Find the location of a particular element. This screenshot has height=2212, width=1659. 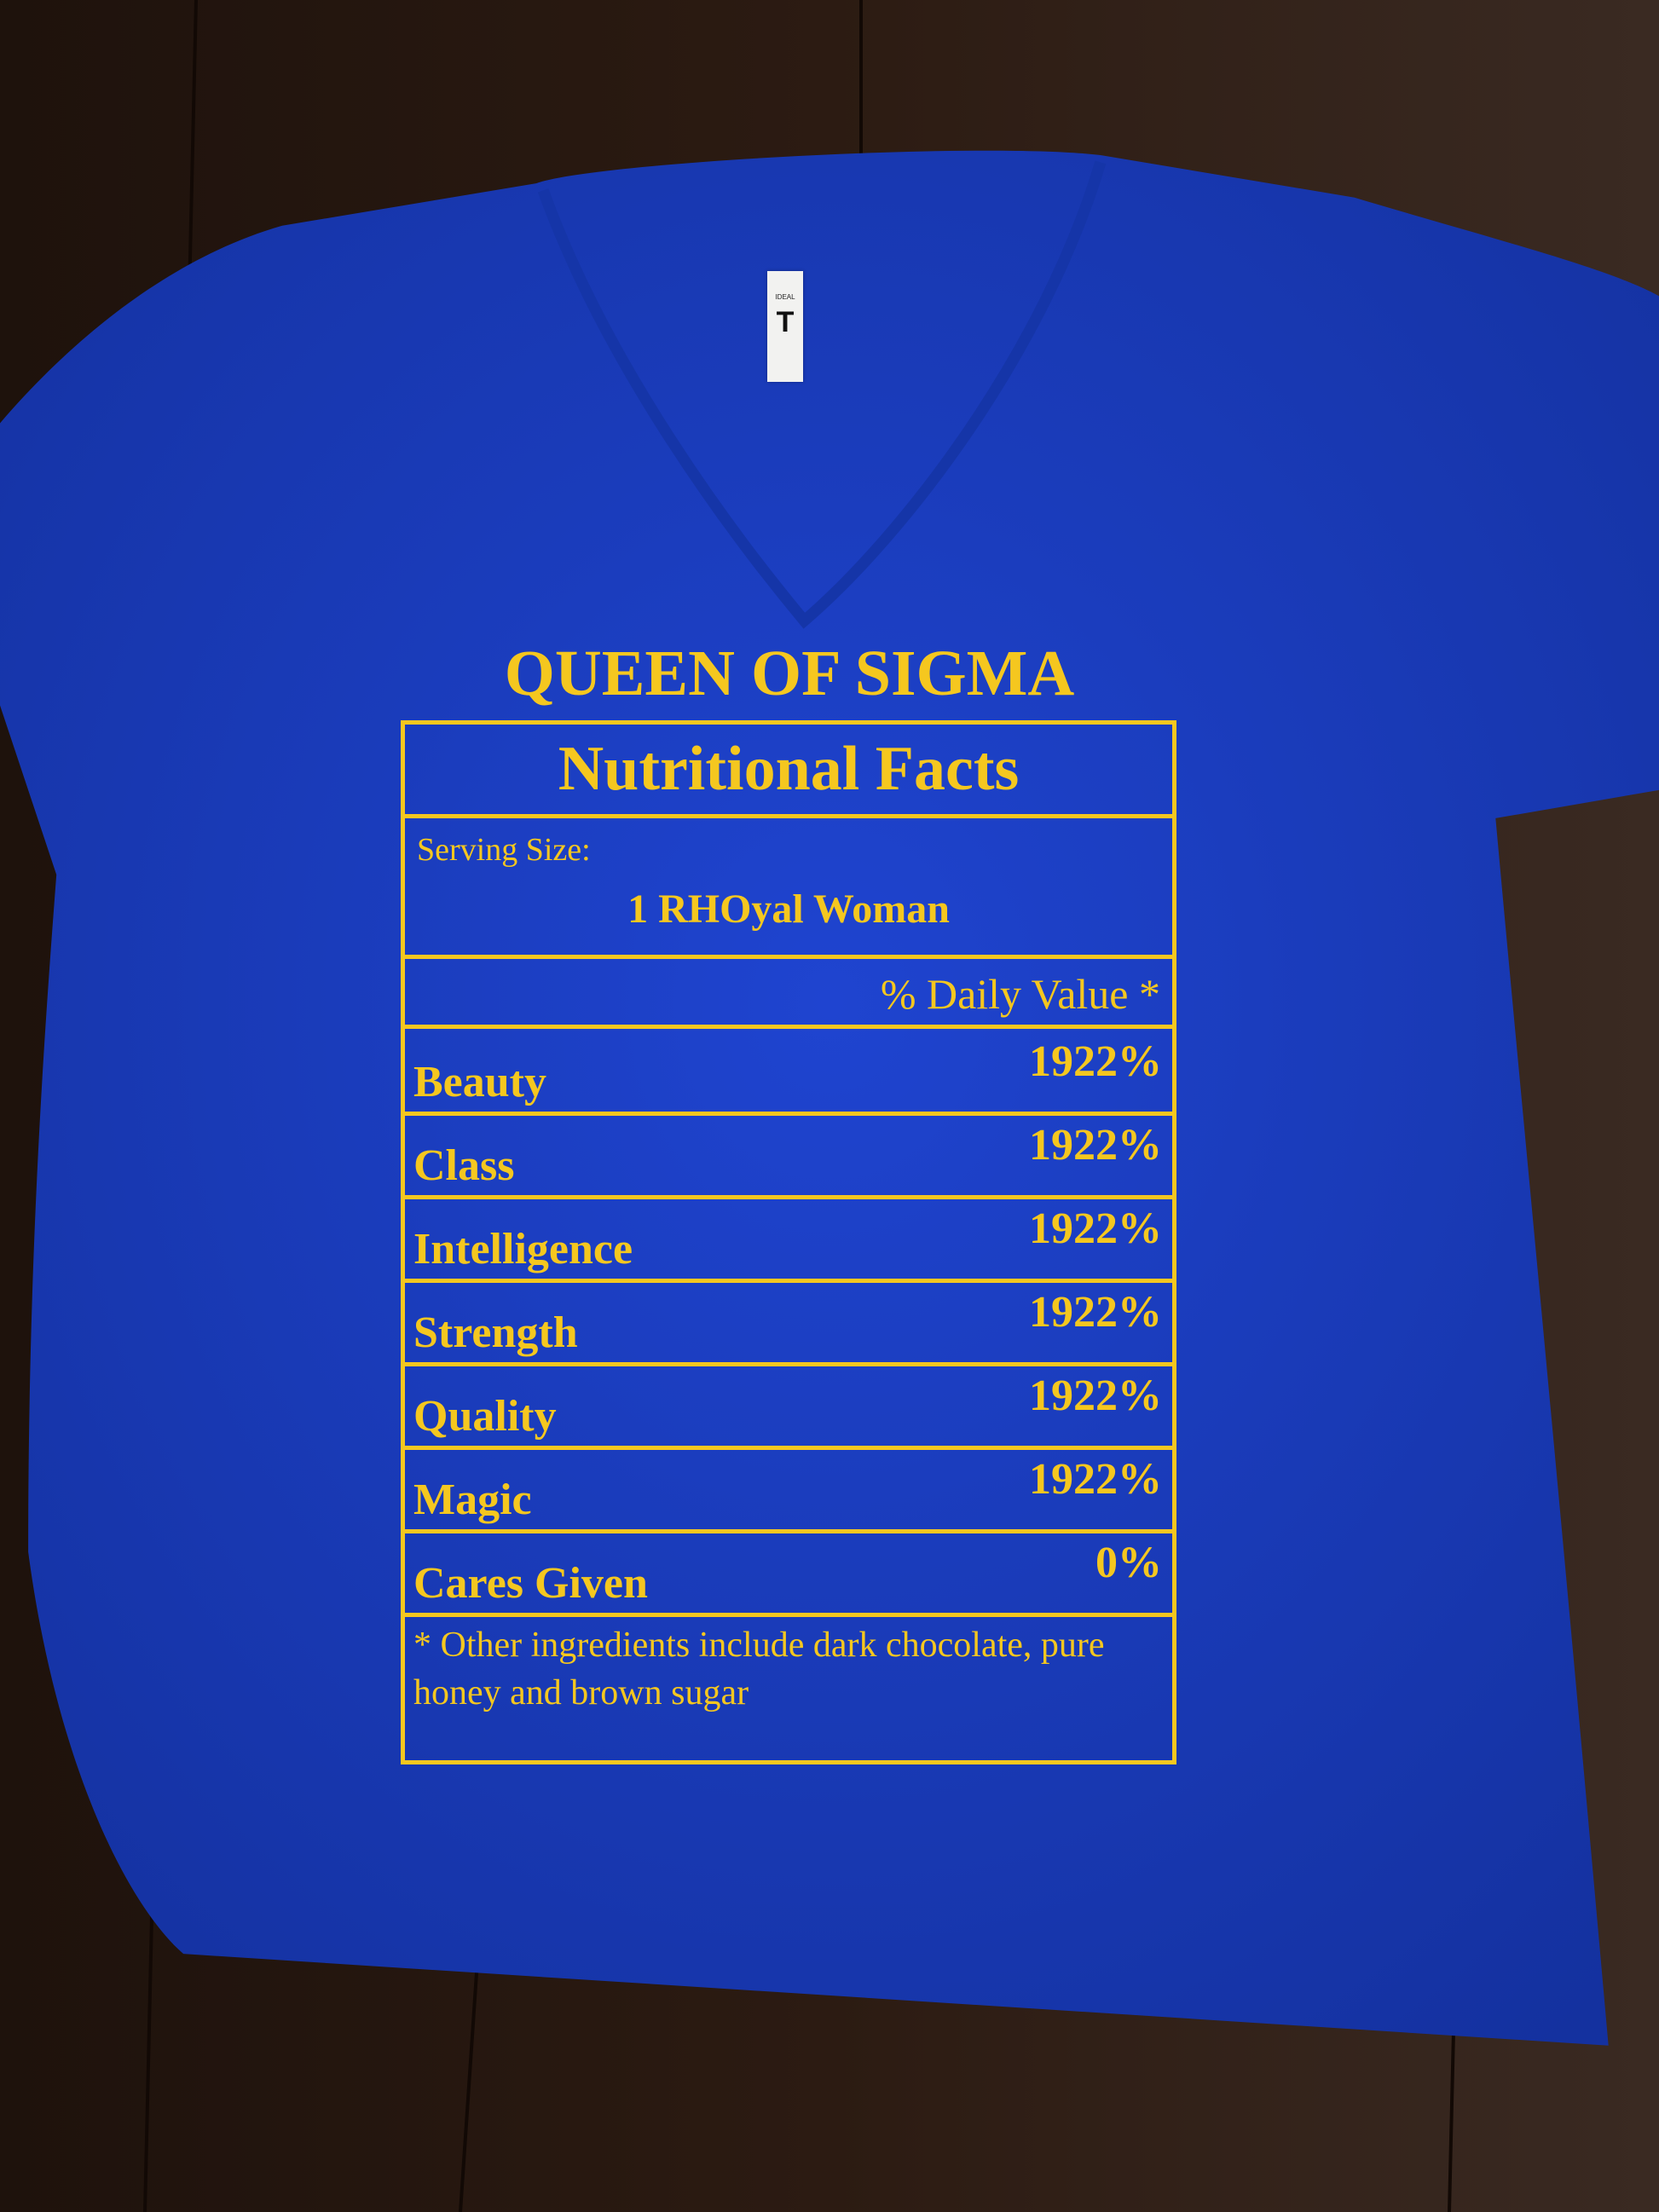

nutrient-row: Magic 1922% is located at coordinates (789, 1492).